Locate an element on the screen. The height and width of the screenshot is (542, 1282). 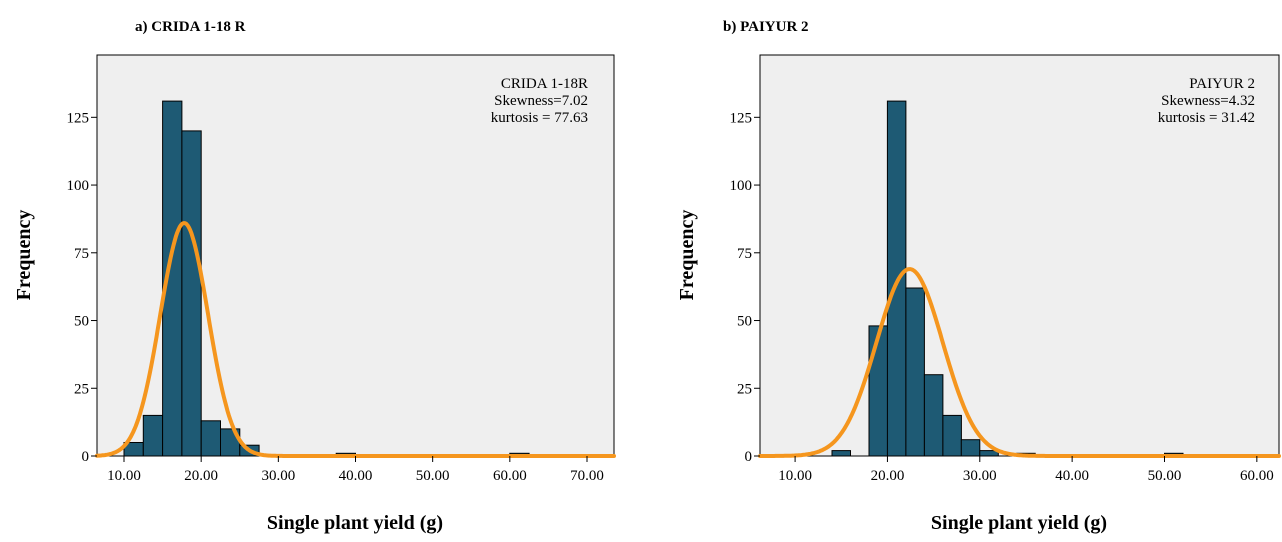
annotation-line-2: Skewness=4.32 is located at coordinates (1208, 101).